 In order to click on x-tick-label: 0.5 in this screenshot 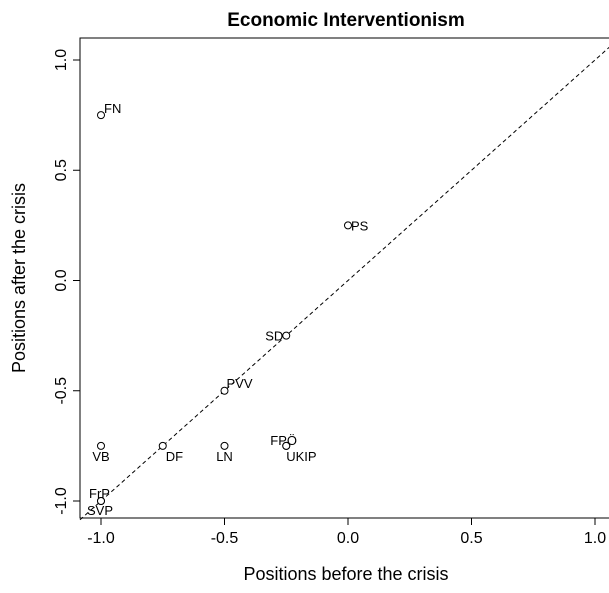, I will do `click(471, 538)`.